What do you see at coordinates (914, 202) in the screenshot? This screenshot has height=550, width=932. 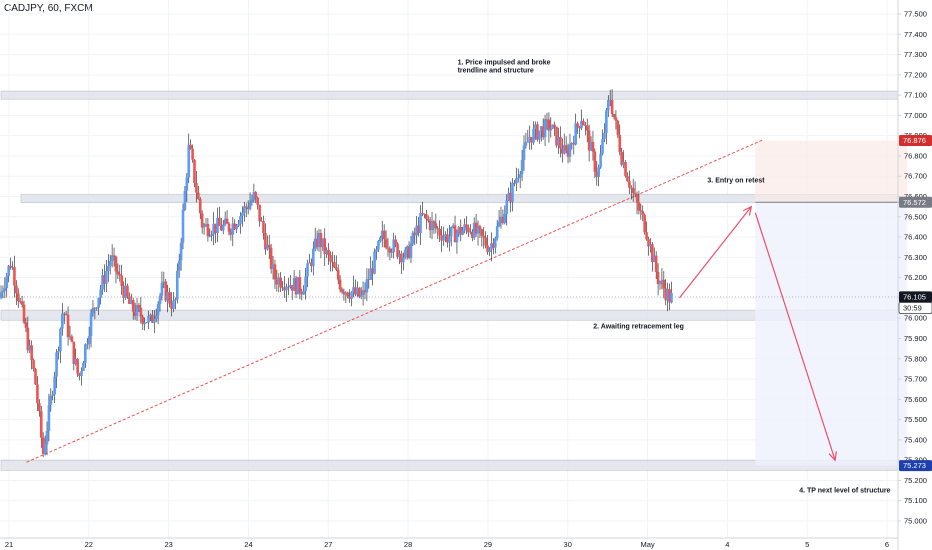 I see `price-badge-label: 76.572` at bounding box center [914, 202].